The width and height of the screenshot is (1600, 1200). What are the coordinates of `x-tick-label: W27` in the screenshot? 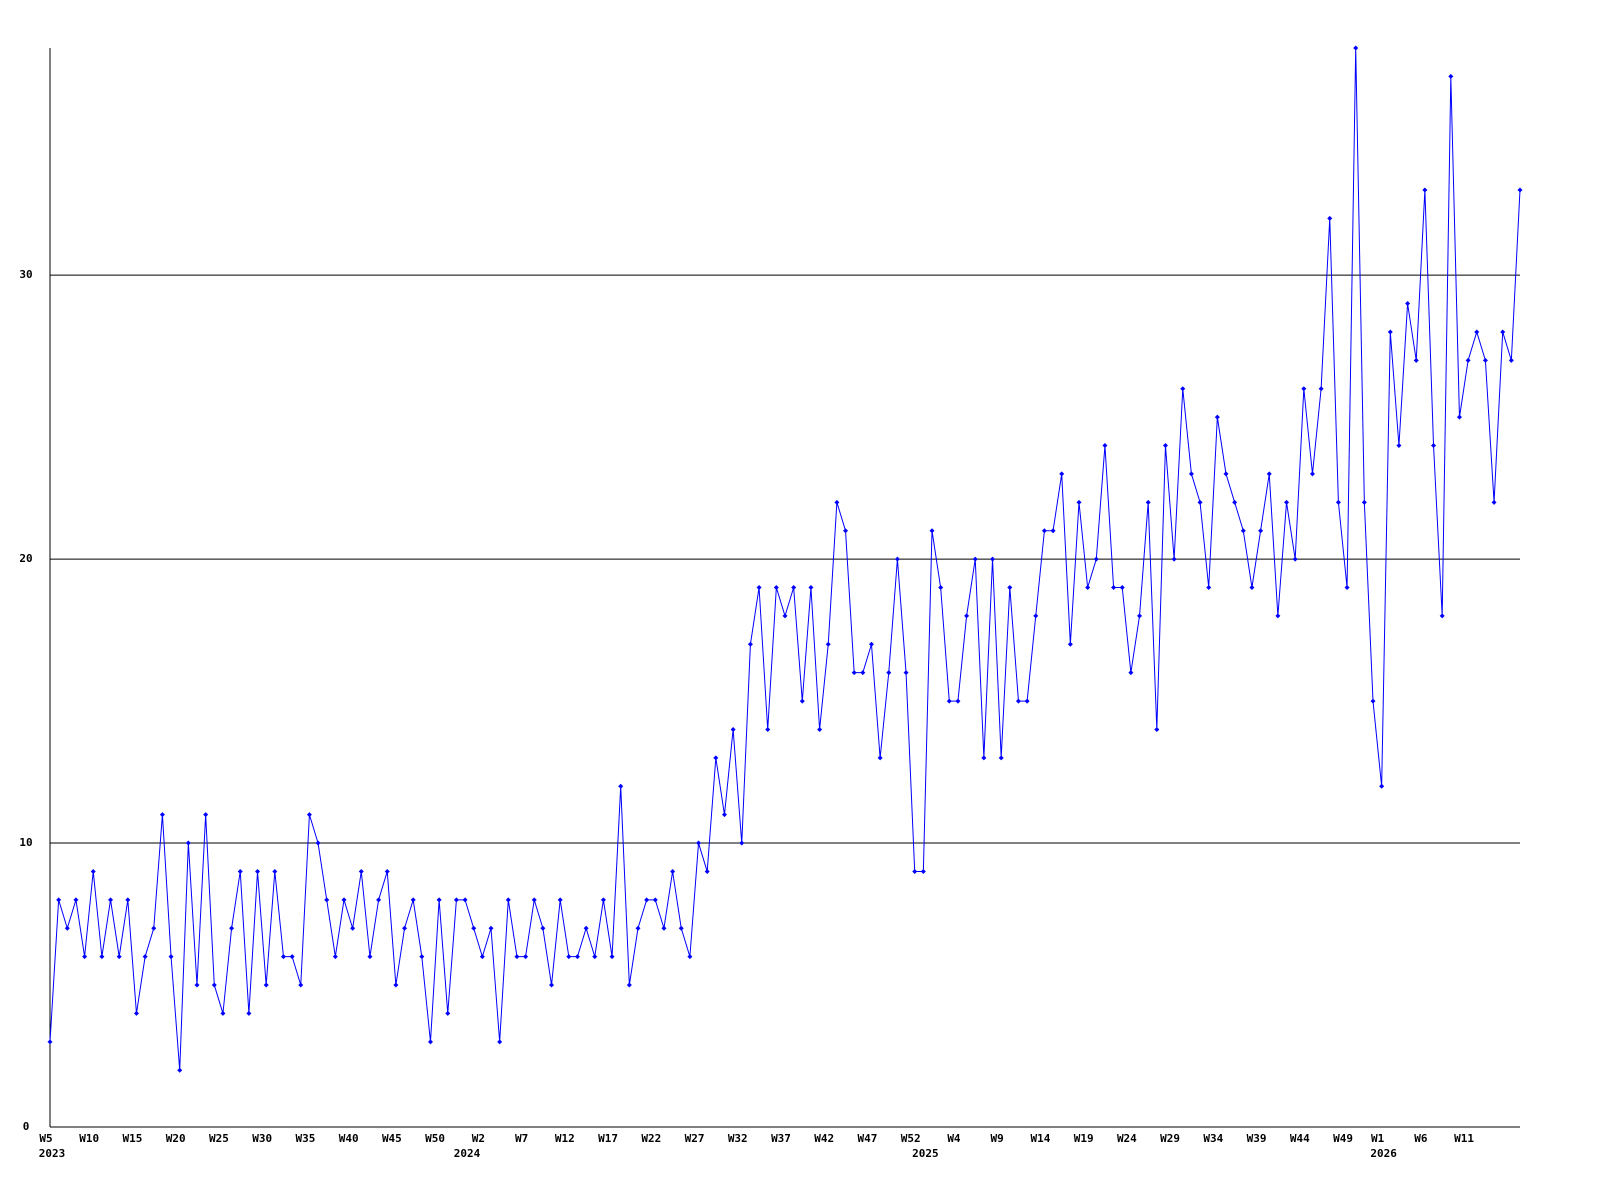 It's located at (695, 1138).